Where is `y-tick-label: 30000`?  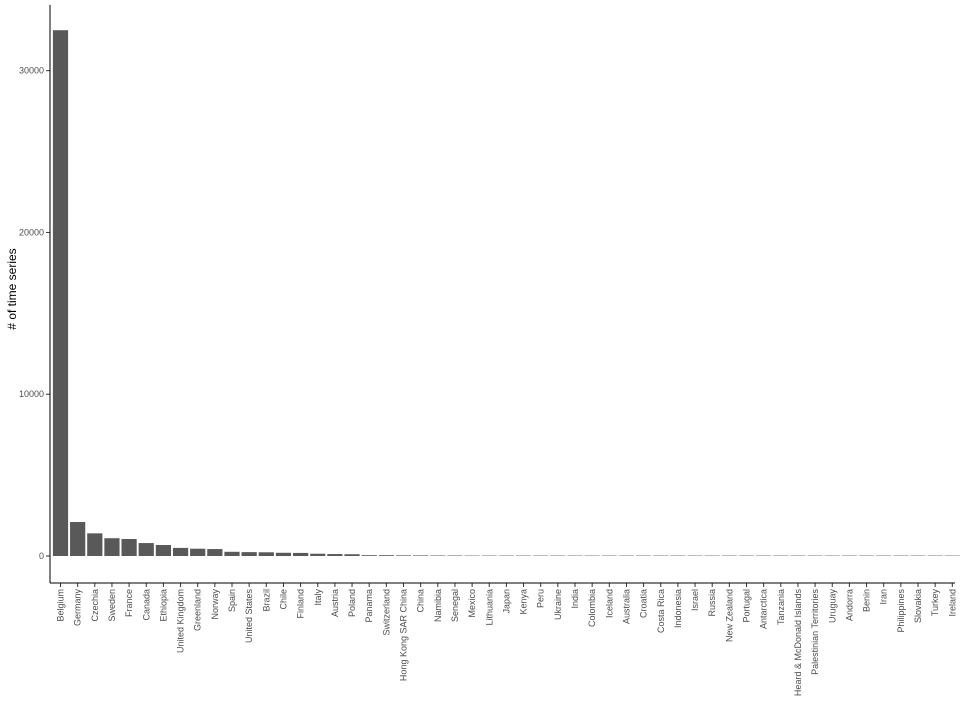
y-tick-label: 30000 is located at coordinates (31, 71).